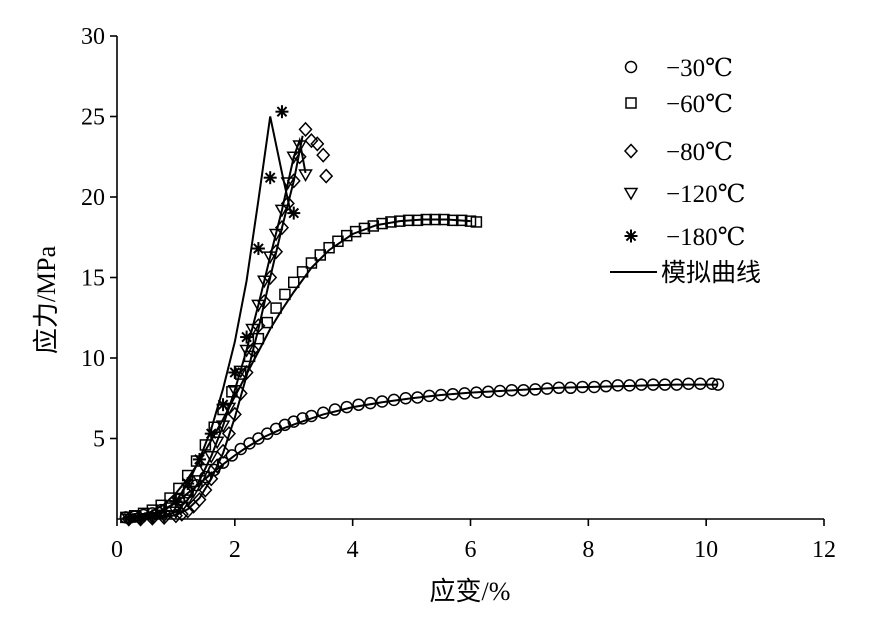 The height and width of the screenshot is (629, 881). I want to click on legend-label: 模拟曲线, so click(711, 273).